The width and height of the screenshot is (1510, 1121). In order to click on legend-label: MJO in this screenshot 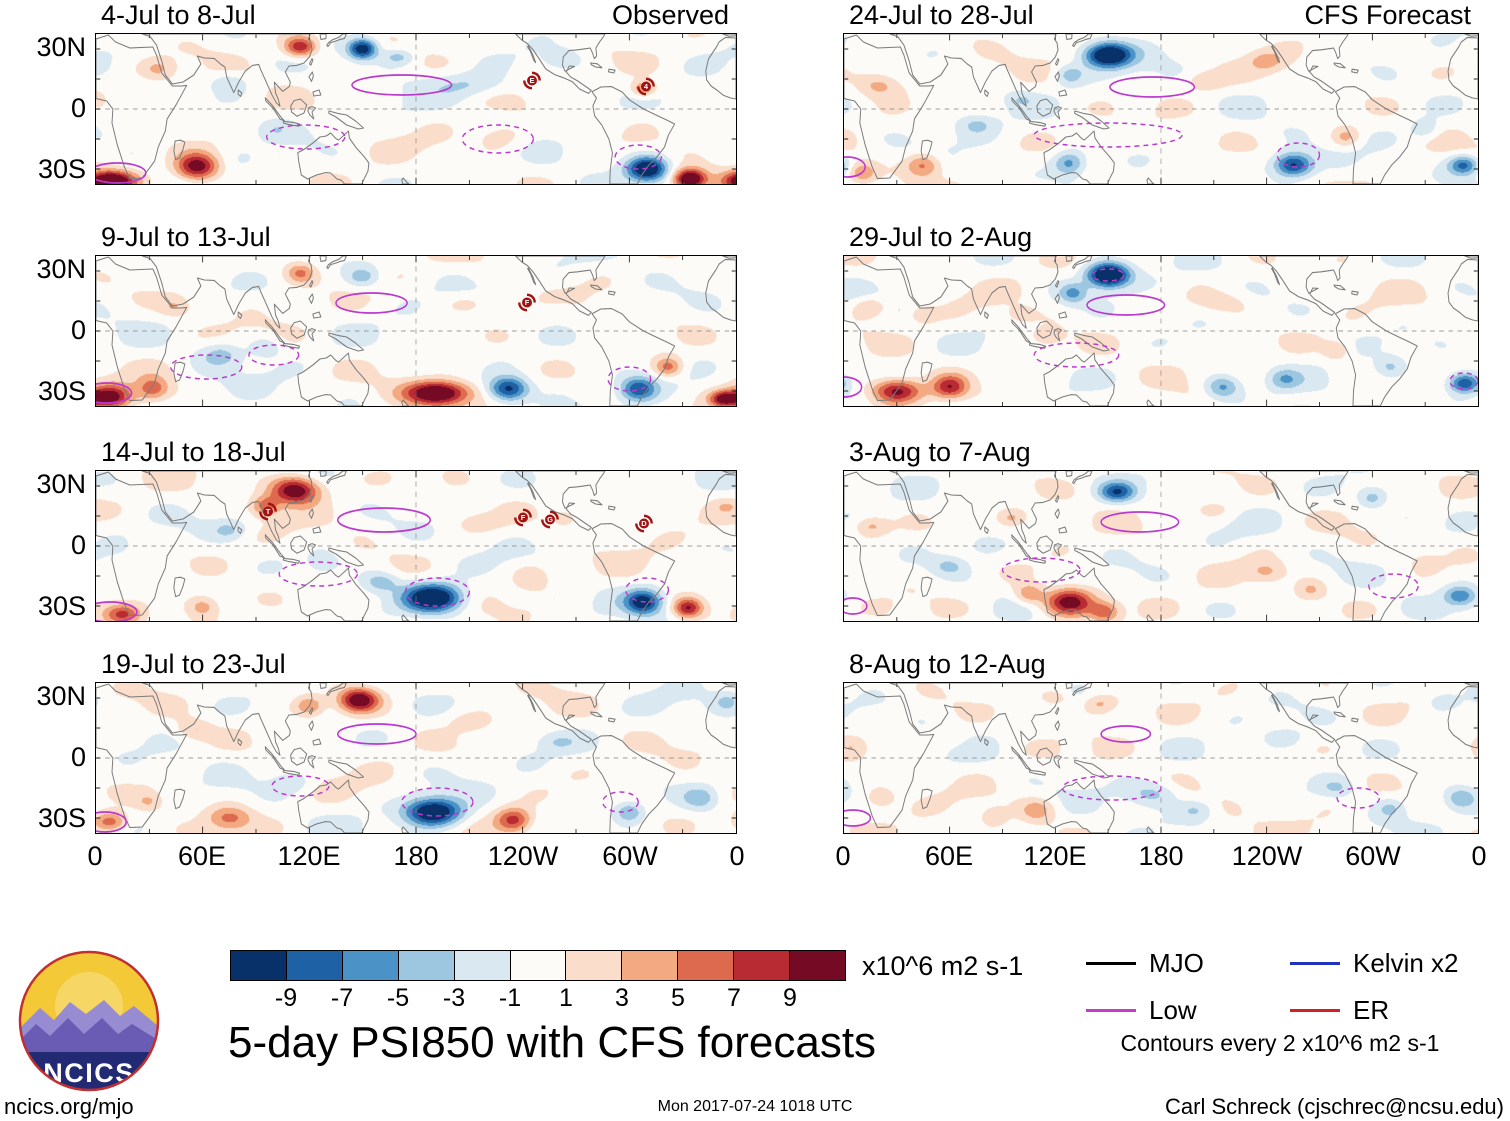, I will do `click(1176, 963)`.